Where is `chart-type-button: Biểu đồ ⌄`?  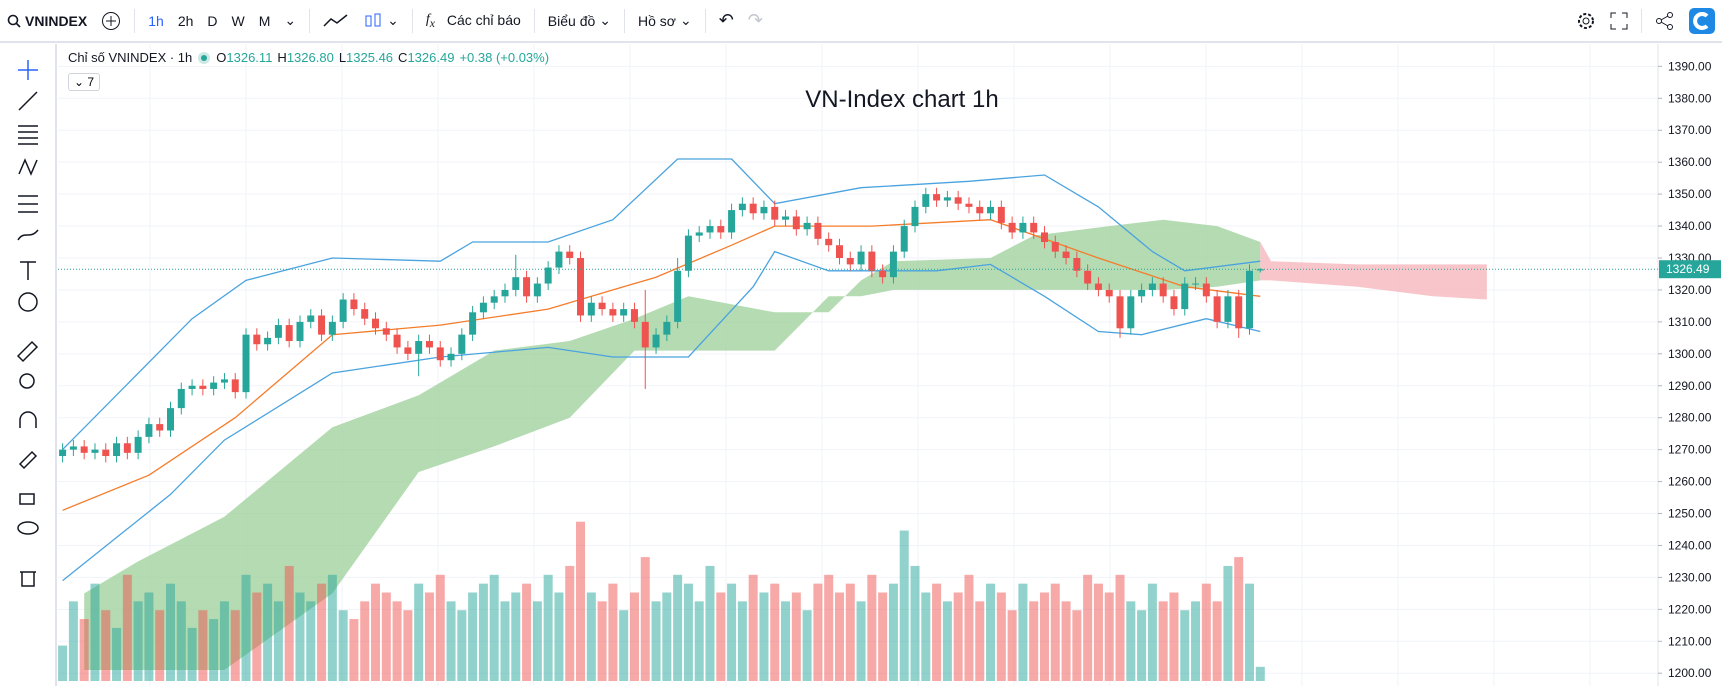
chart-type-button: Biểu đồ ⌄ is located at coordinates (579, 20).